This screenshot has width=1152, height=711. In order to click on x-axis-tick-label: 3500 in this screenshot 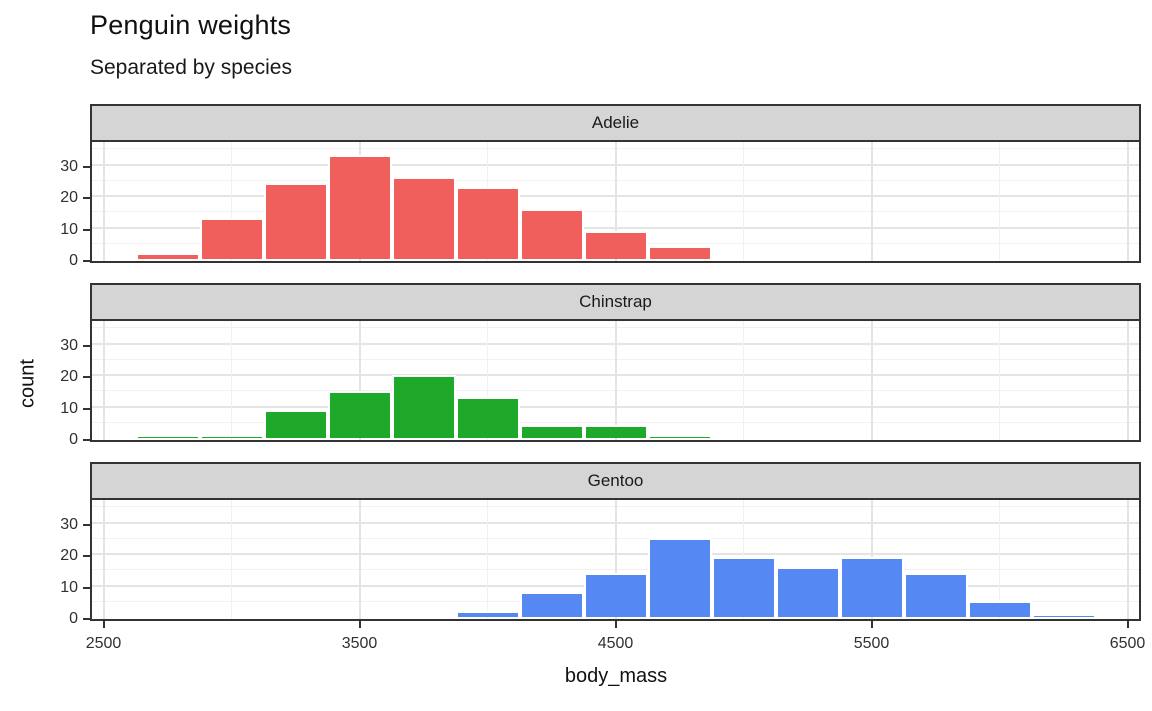, I will do `click(359, 643)`.